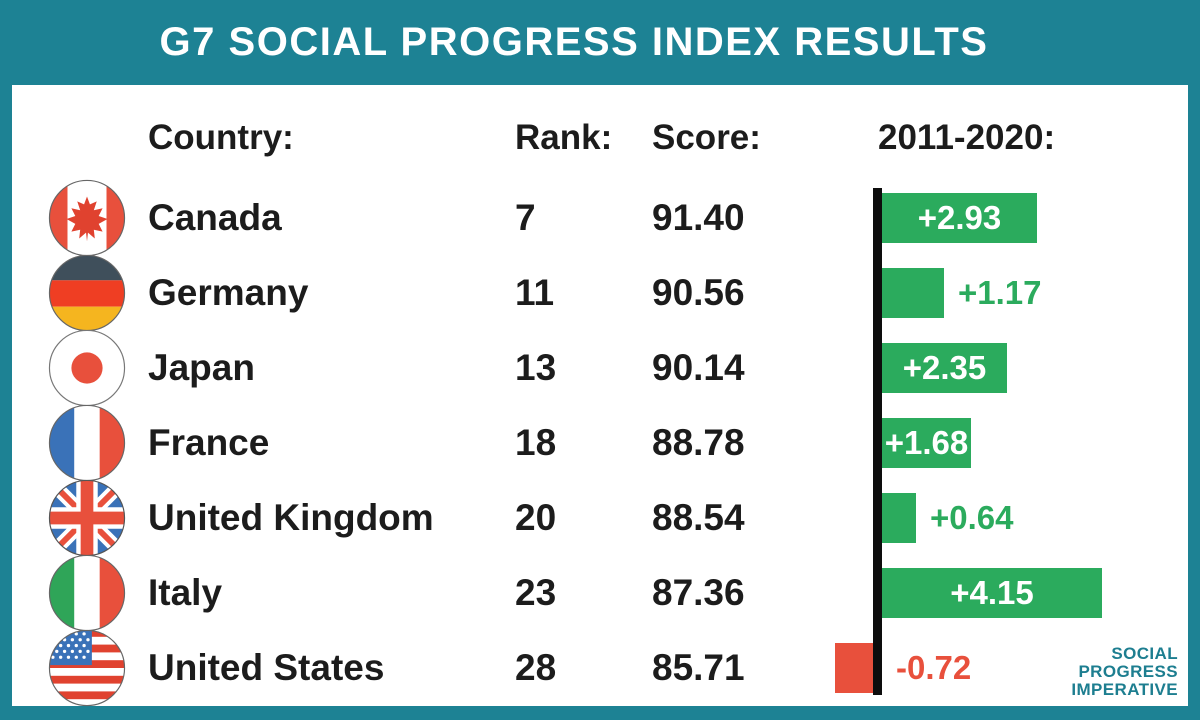  Describe the element at coordinates (185, 592) in the screenshot. I see `country-name: Italy` at that location.